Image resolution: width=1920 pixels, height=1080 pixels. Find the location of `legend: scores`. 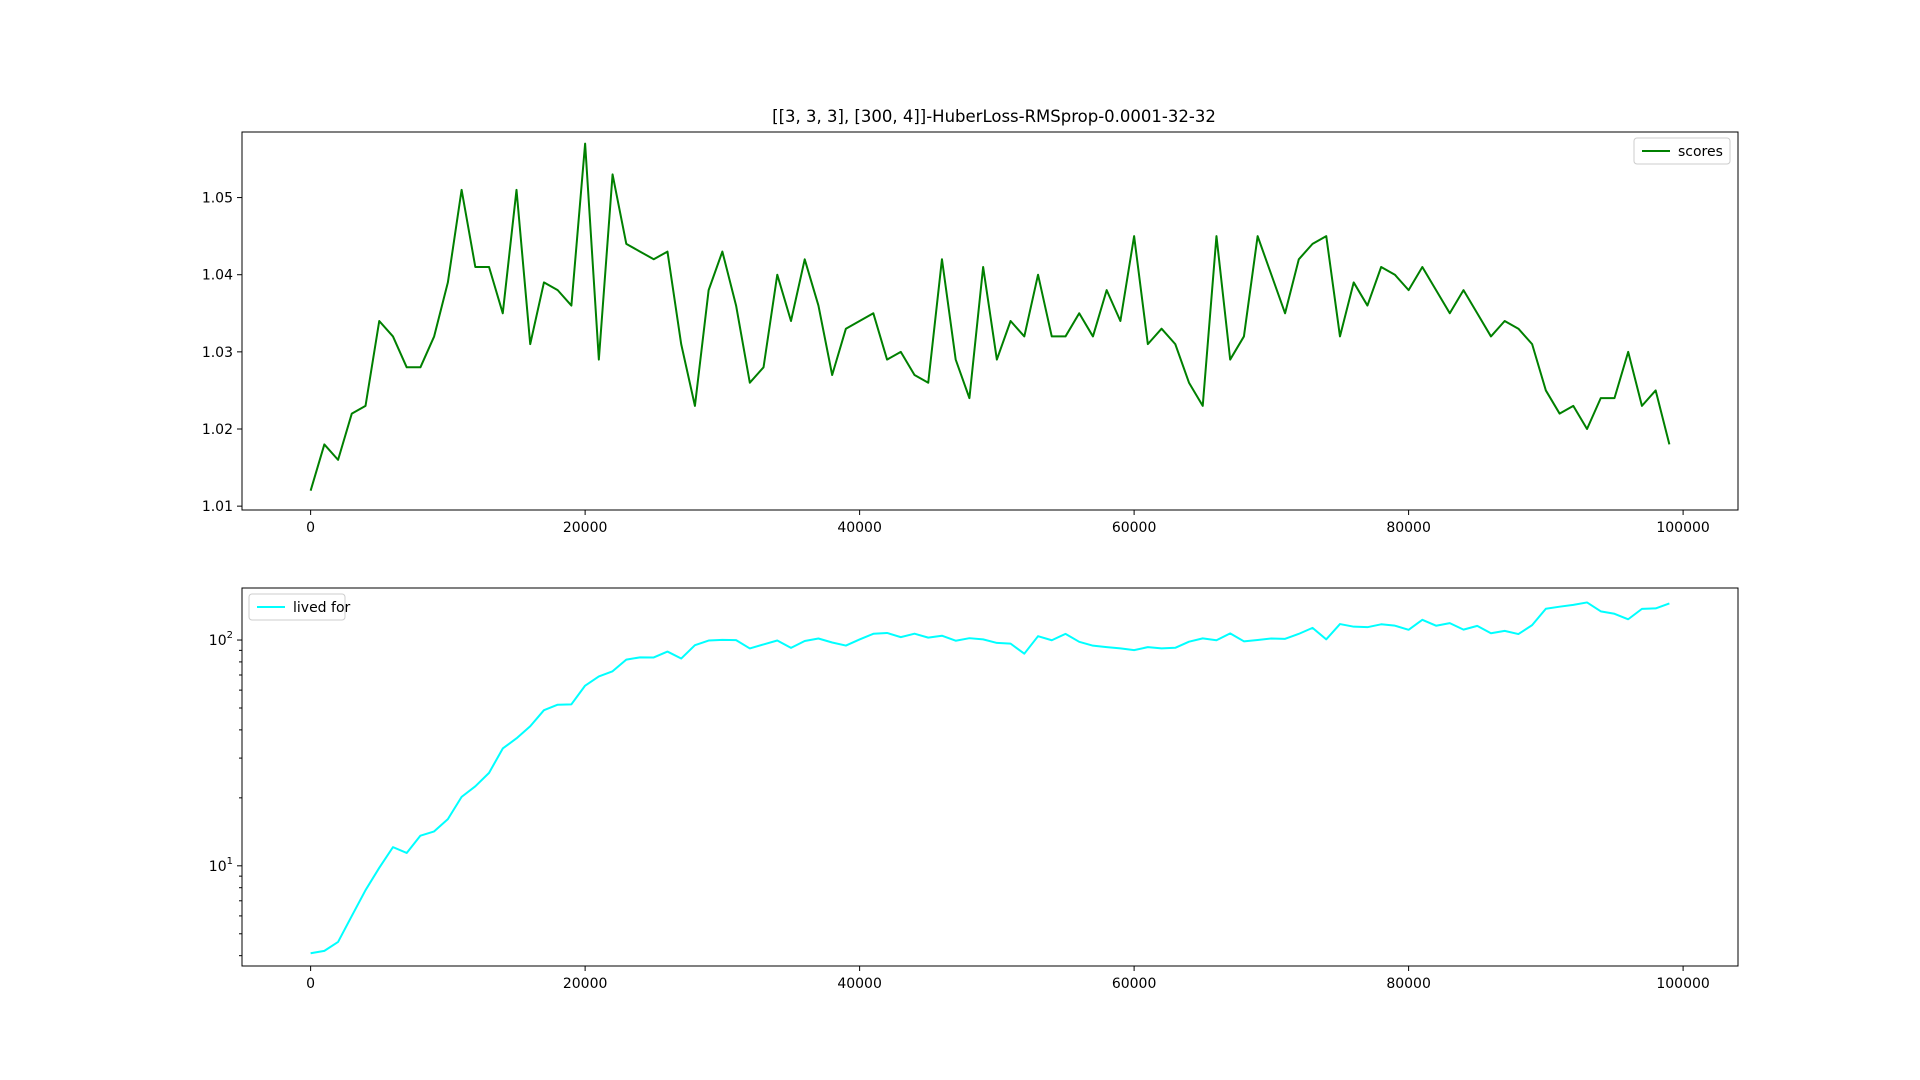

legend: scores is located at coordinates (1682, 151).